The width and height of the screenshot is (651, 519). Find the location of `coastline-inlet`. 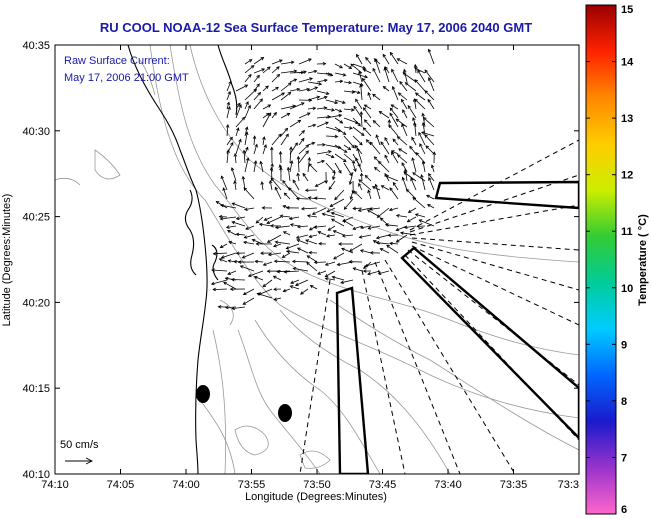

coastline-inlet is located at coordinates (215, 262).